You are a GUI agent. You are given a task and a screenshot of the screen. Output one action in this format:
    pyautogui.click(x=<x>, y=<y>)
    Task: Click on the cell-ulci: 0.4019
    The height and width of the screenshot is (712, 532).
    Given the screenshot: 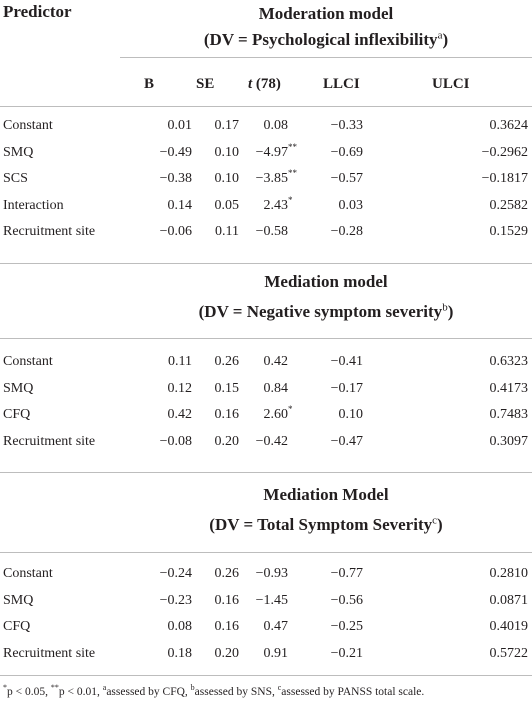 What is the action you would take?
    pyautogui.click(x=509, y=626)
    